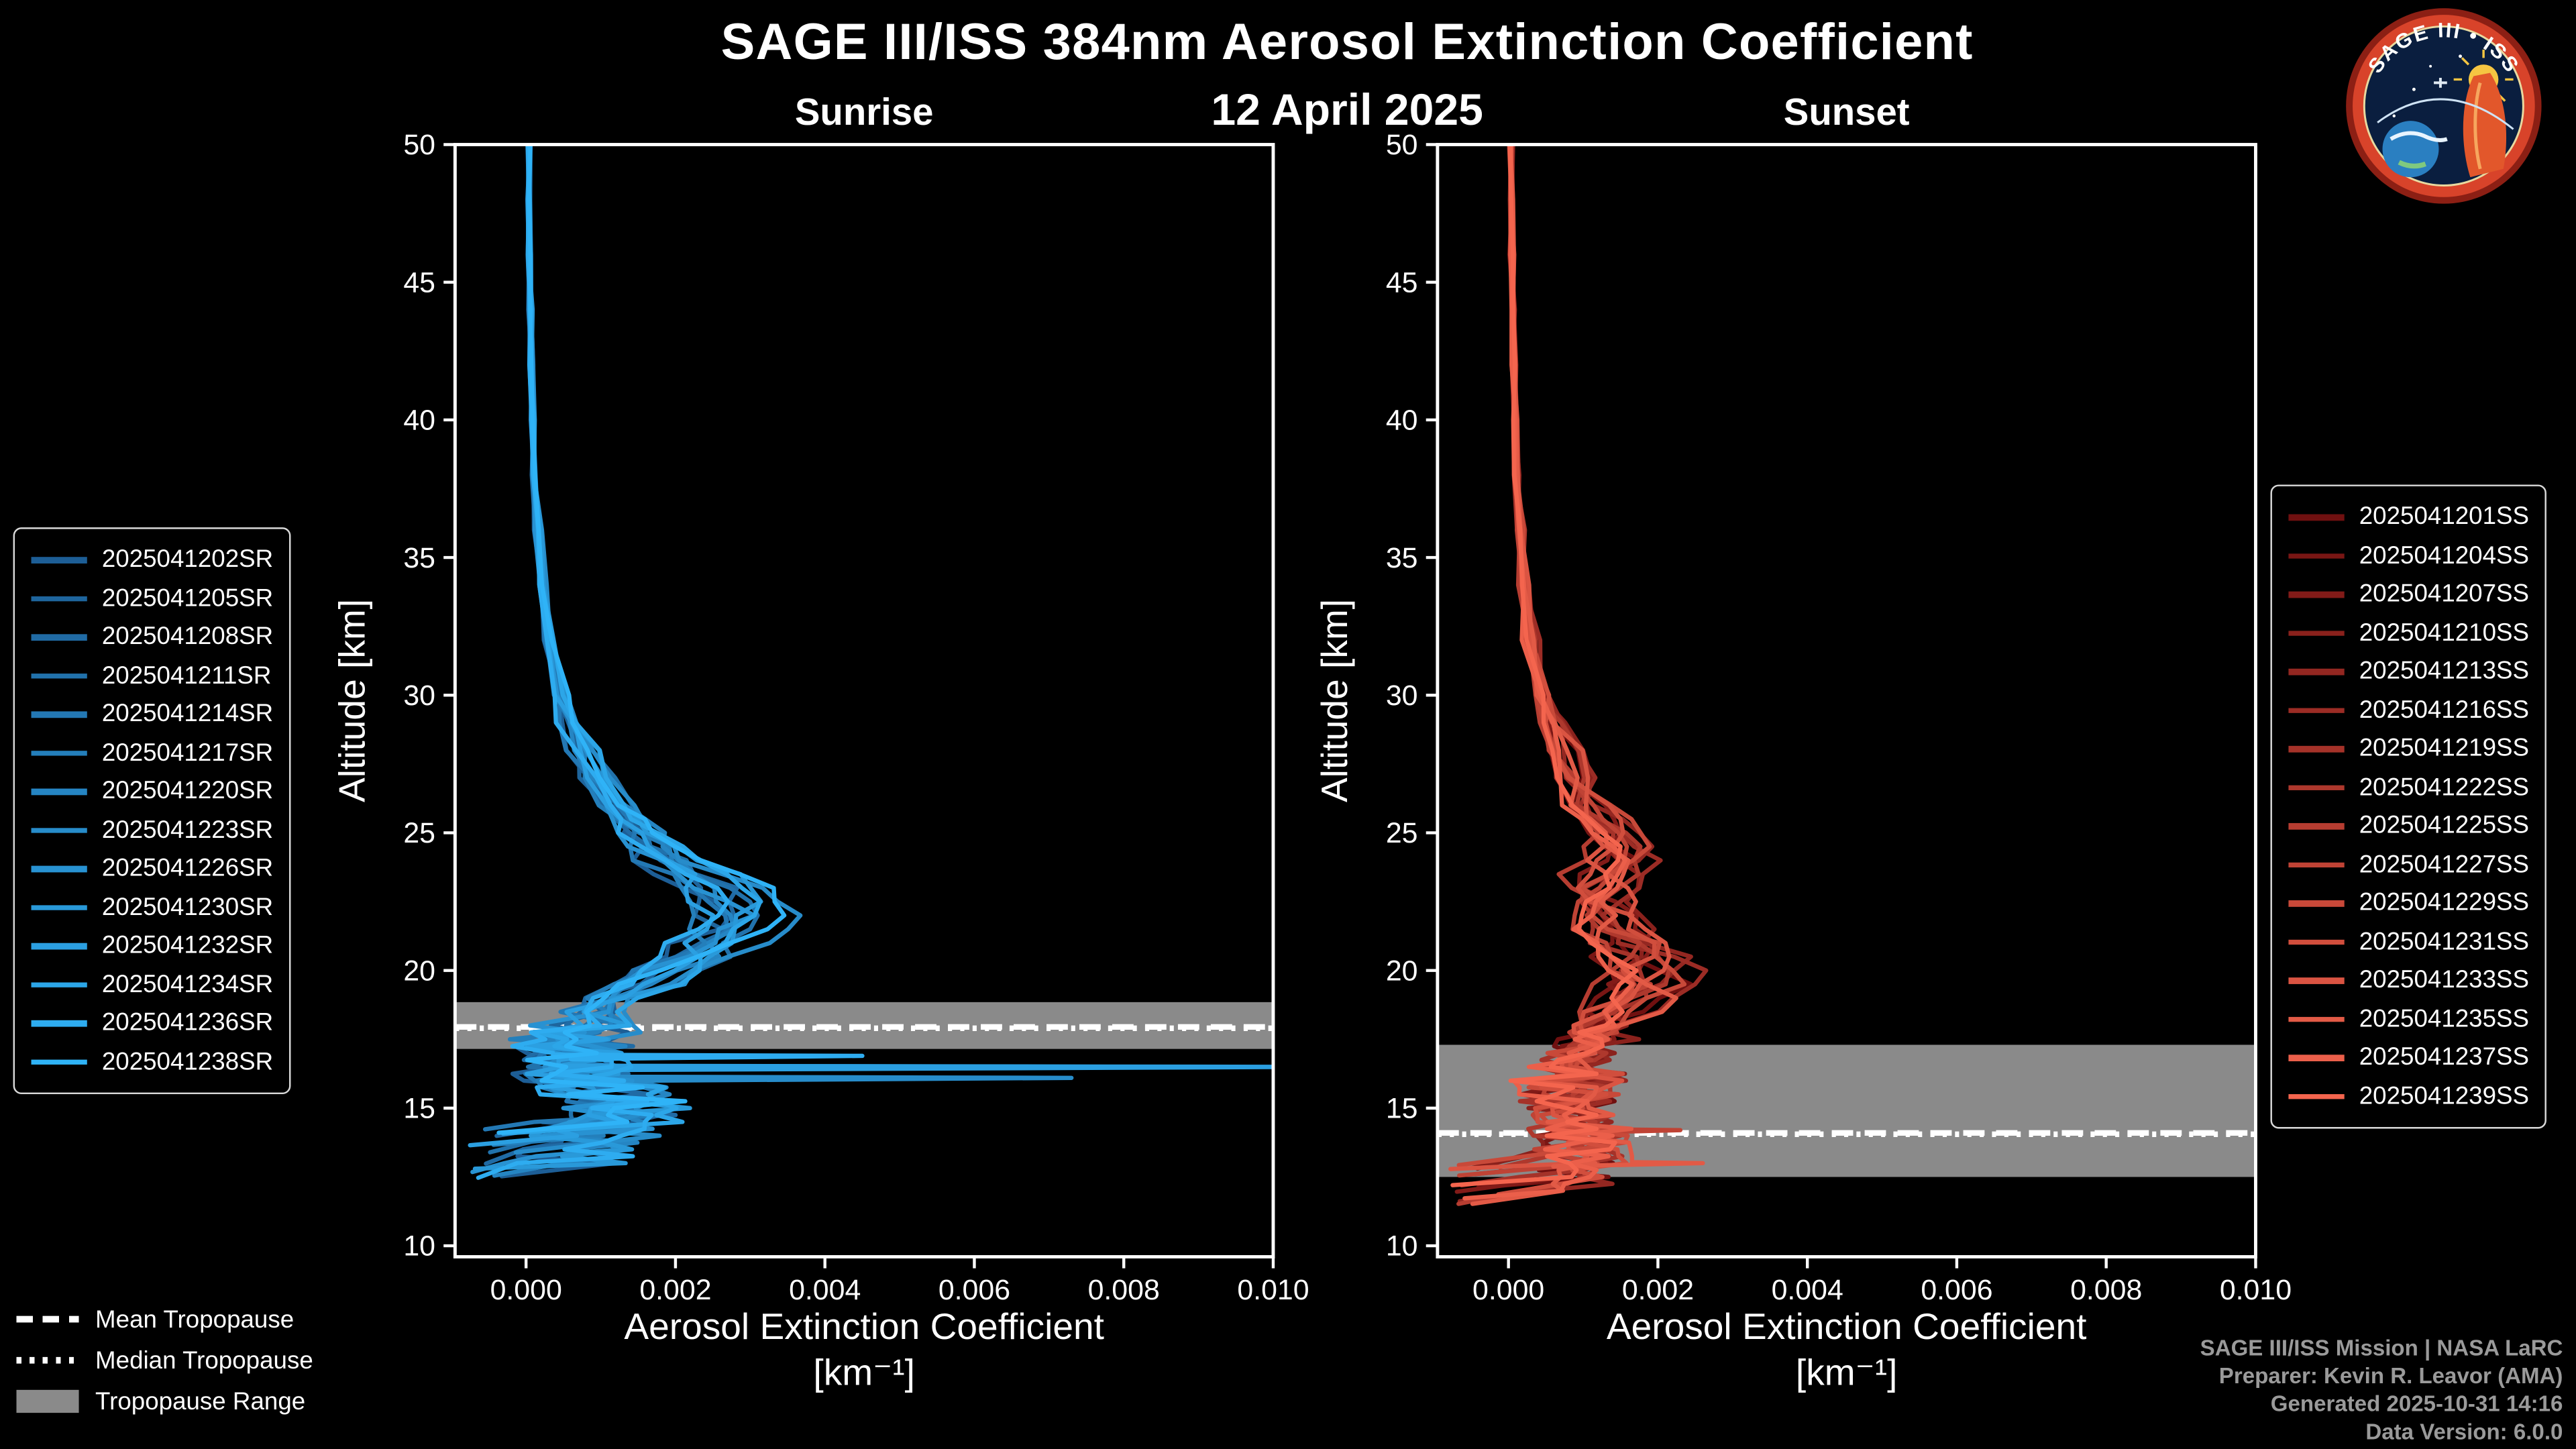 Image resolution: width=2576 pixels, height=1449 pixels. What do you see at coordinates (152, 830) in the screenshot?
I see `legend-item: 2025041223SR` at bounding box center [152, 830].